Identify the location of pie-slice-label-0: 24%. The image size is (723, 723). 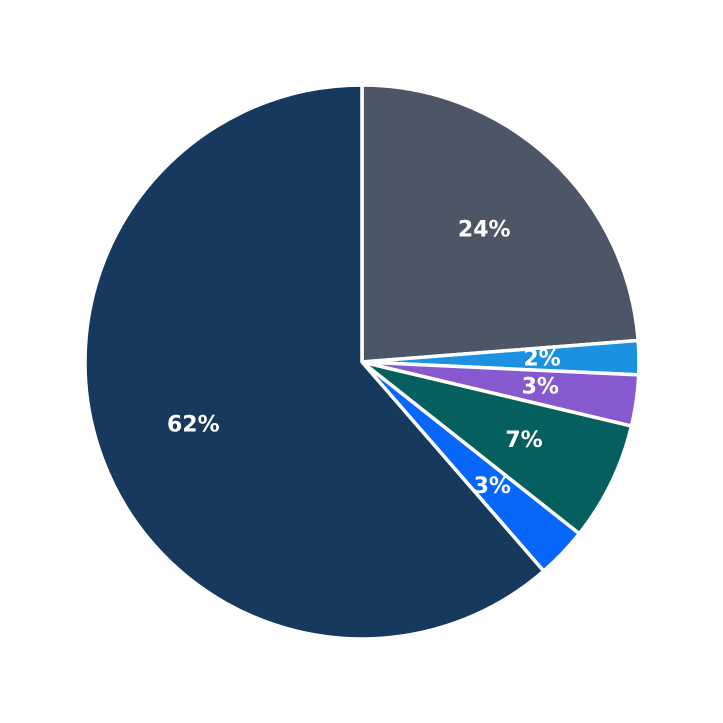
(484, 229).